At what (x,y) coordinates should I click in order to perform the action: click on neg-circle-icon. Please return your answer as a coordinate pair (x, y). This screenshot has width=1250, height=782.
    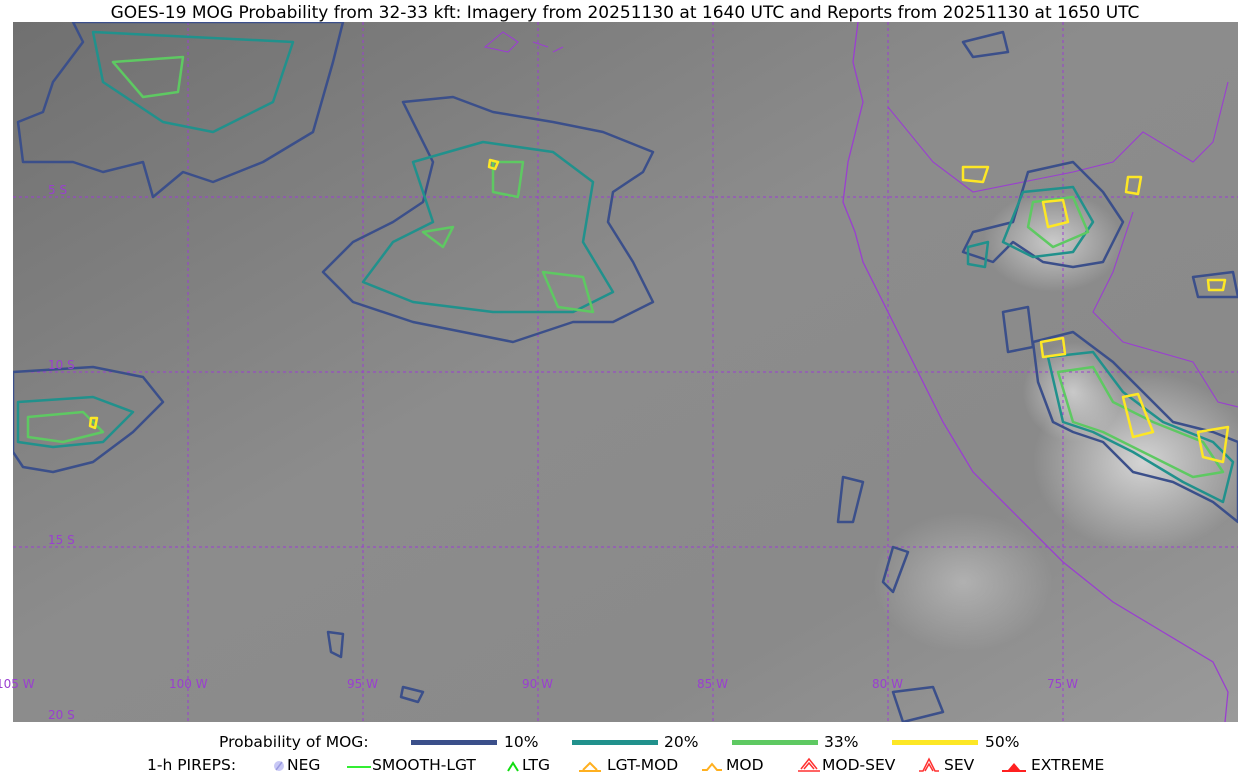
    Looking at the image, I should click on (279, 766).